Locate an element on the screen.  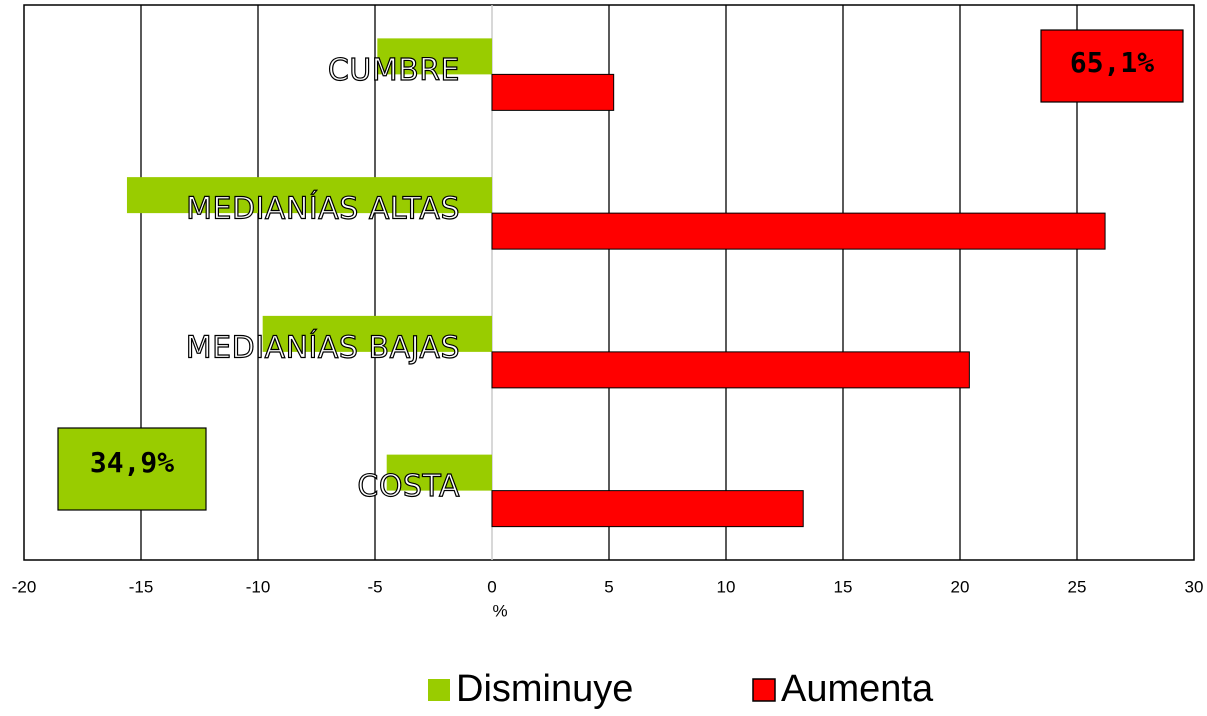
x-tick-label: -10 is located at coordinates (258, 586).